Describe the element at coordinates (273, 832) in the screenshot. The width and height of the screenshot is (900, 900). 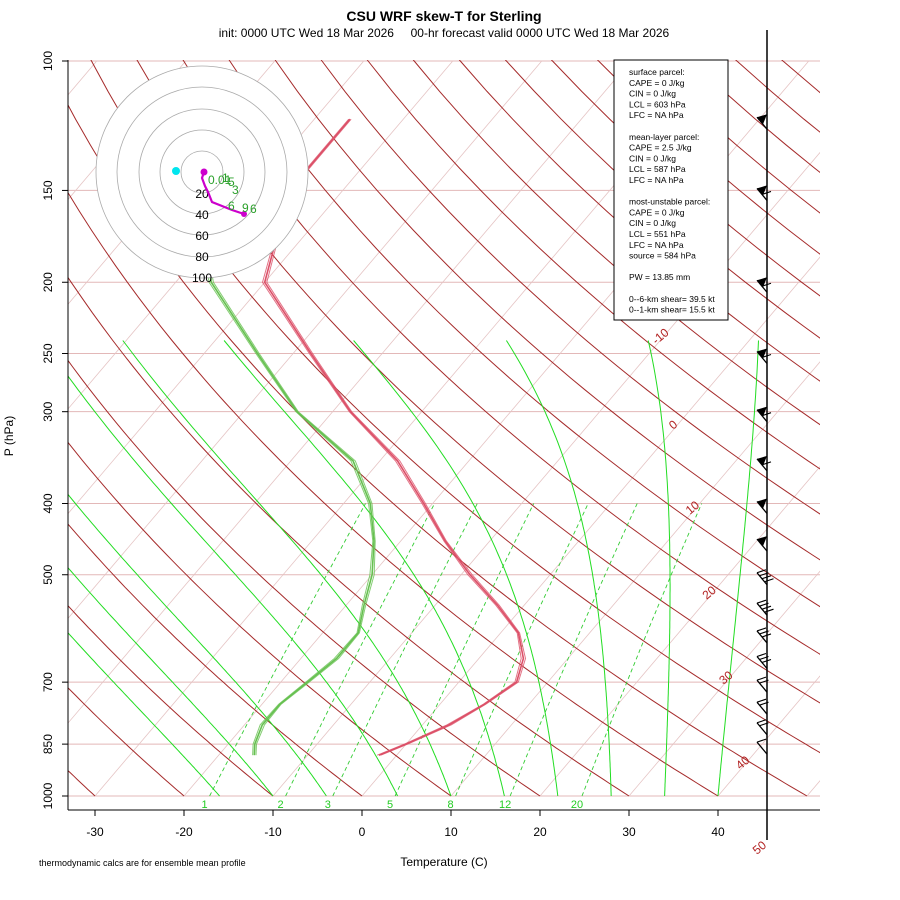
I see `x-tick-label: -10` at that location.